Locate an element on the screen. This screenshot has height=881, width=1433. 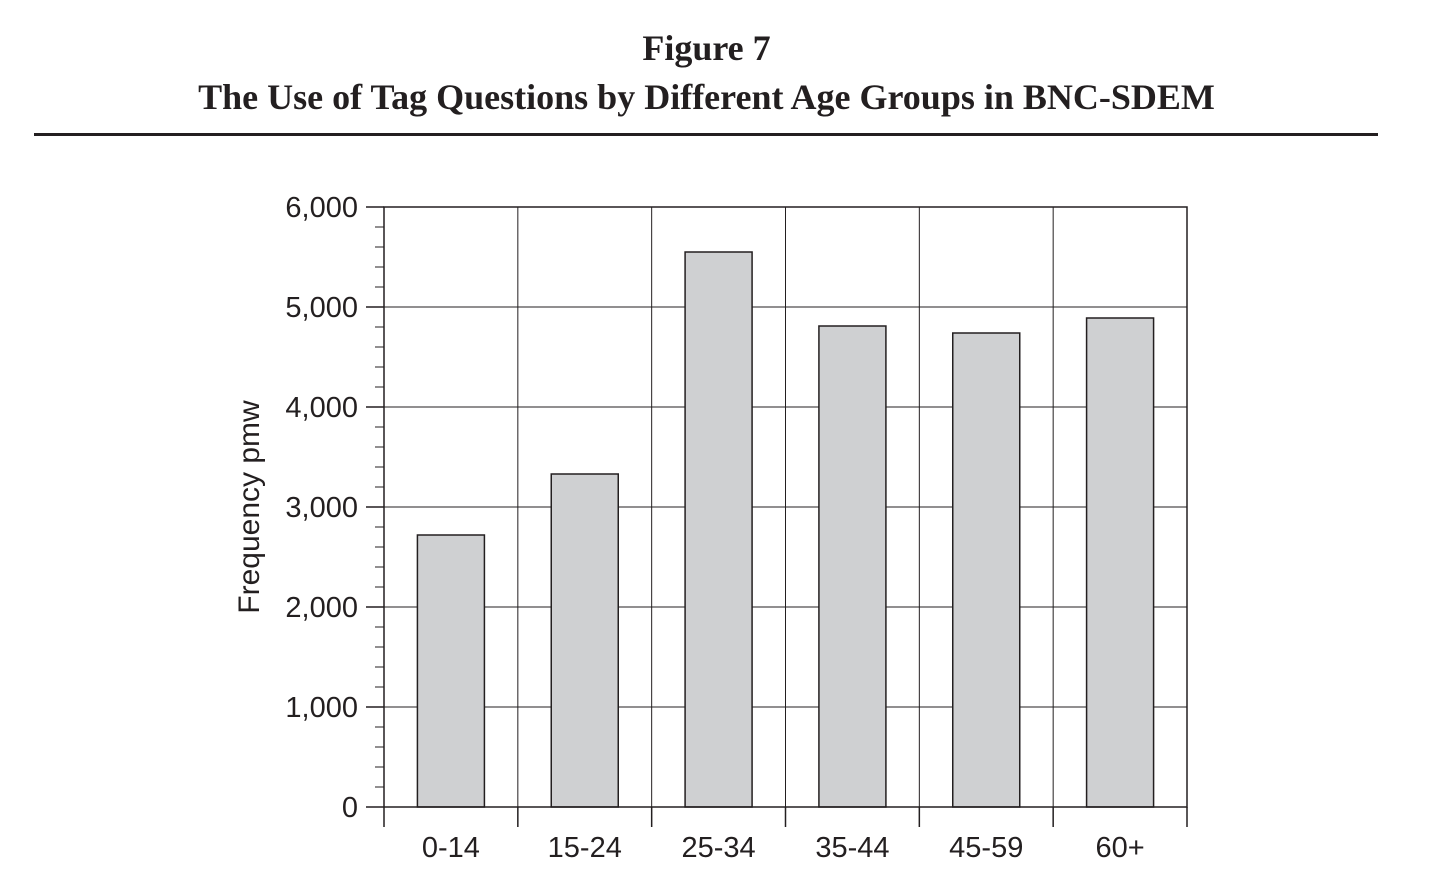
x-tick-label: 45-59 is located at coordinates (986, 848).